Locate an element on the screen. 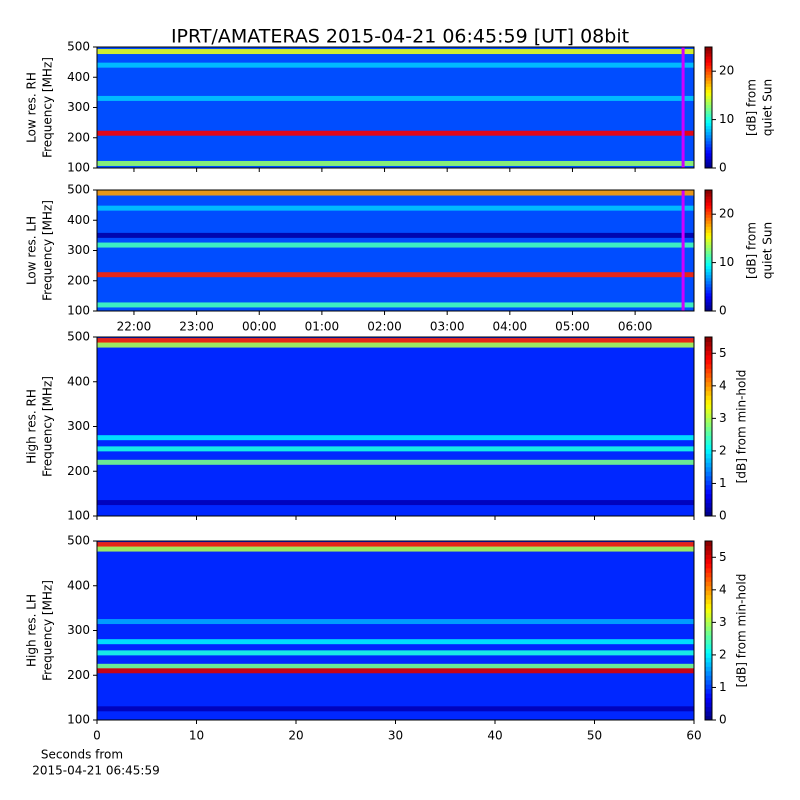  colorbar-tick-label: 5 is located at coordinates (723, 353).